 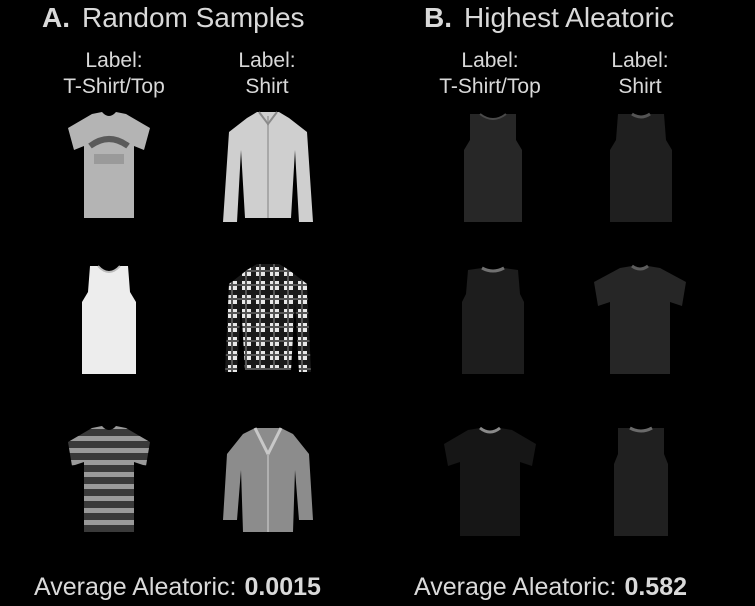 I want to click on panel-b-col2-label: Label: Shirt, so click(x=640, y=74).